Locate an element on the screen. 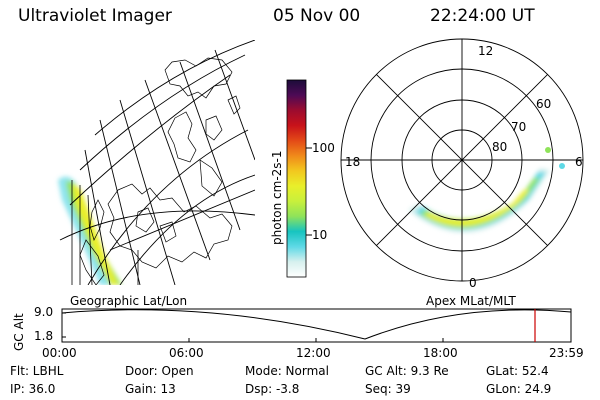 The width and height of the screenshot is (600, 400). time-tick-1200: 12:00 is located at coordinates (313, 353).